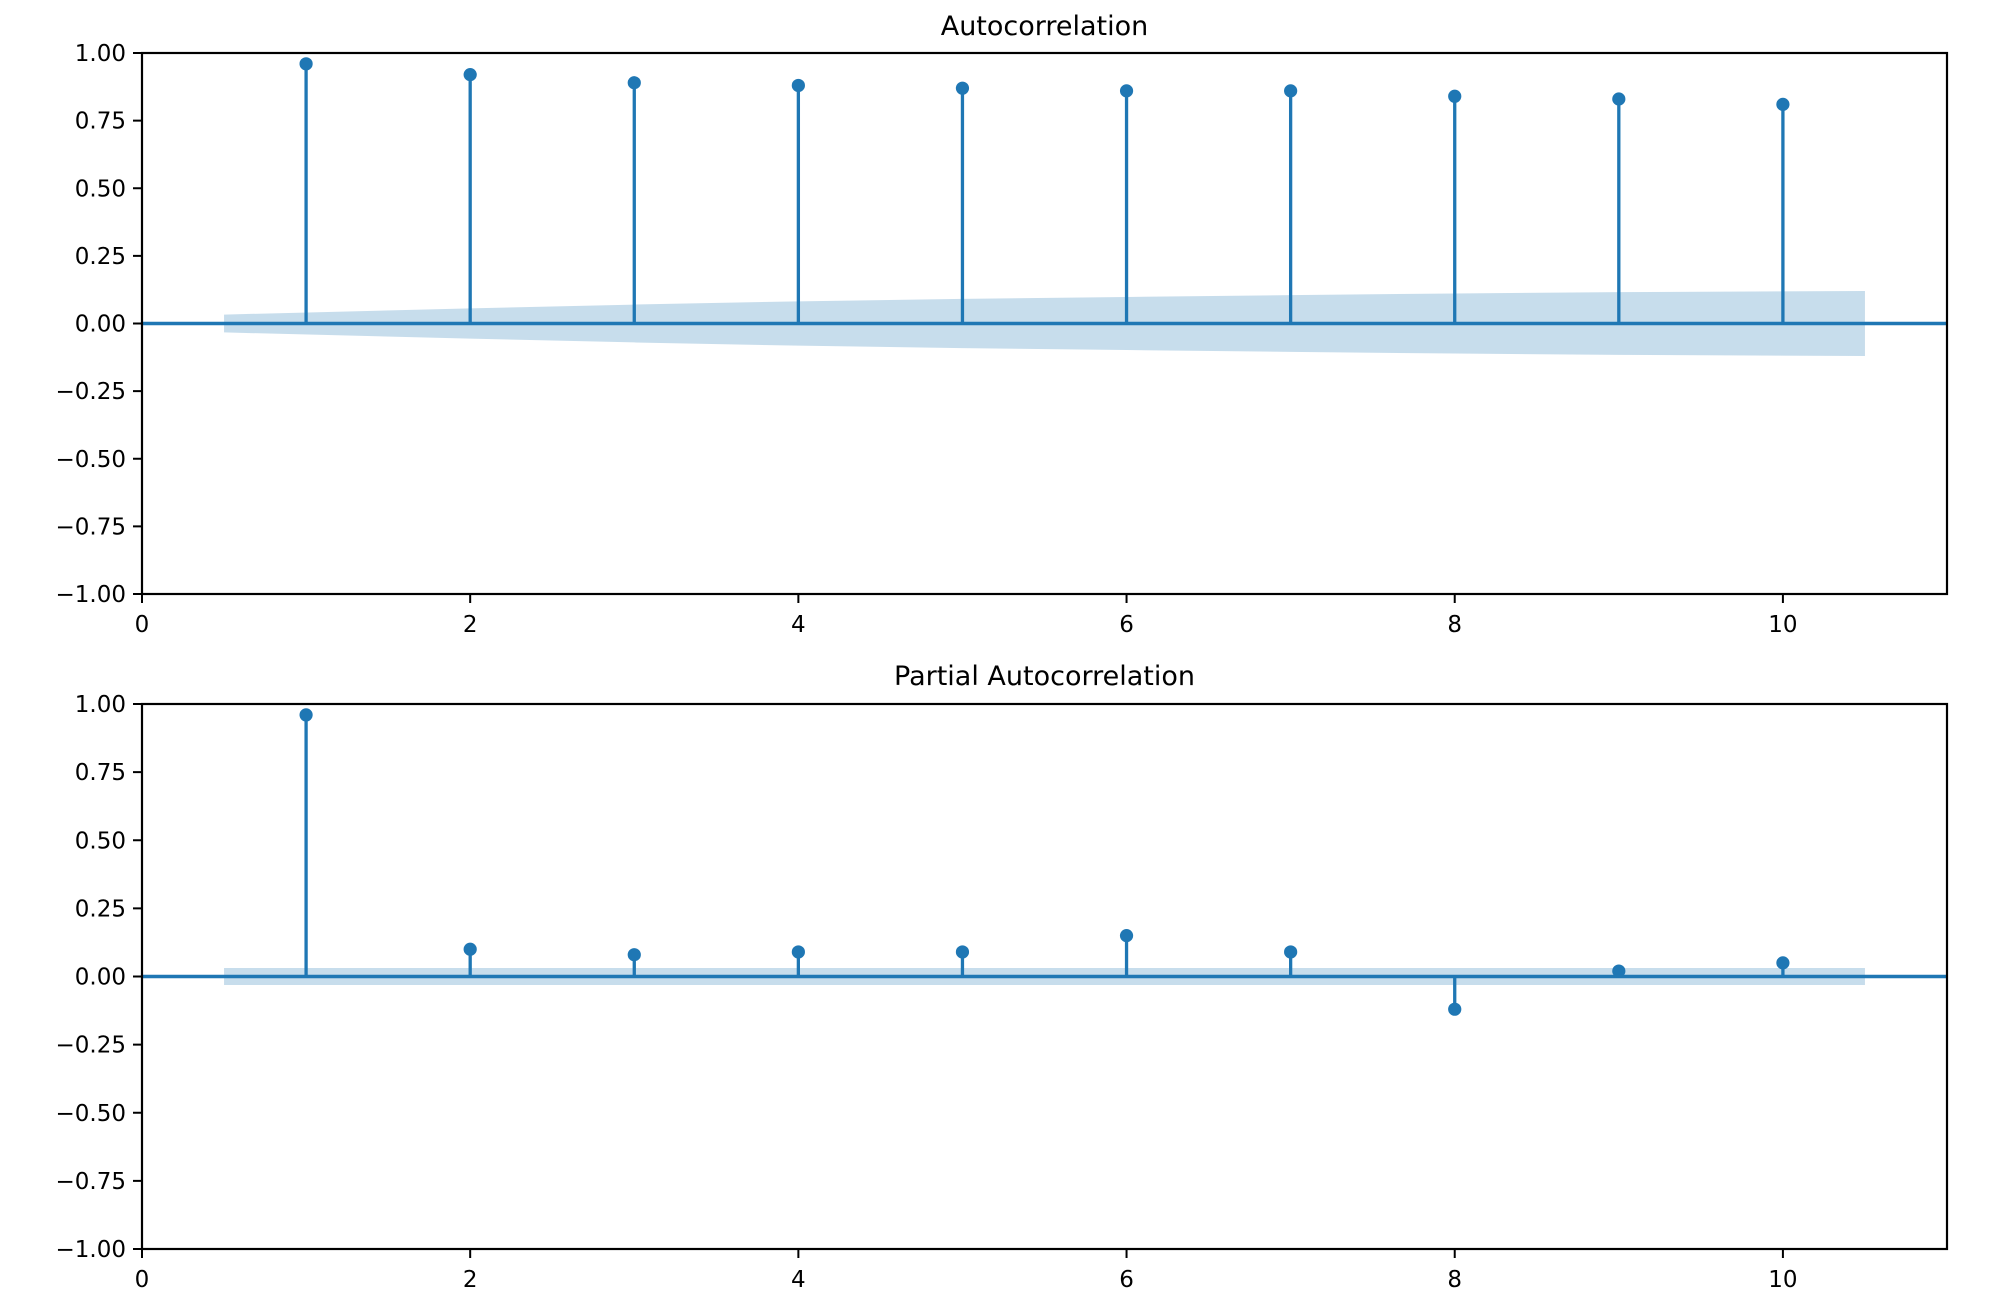 This screenshot has width=1994, height=1312. What do you see at coordinates (1044, 676) in the screenshot?
I see `pacf-plot-title: Partial Autocorrelation` at bounding box center [1044, 676].